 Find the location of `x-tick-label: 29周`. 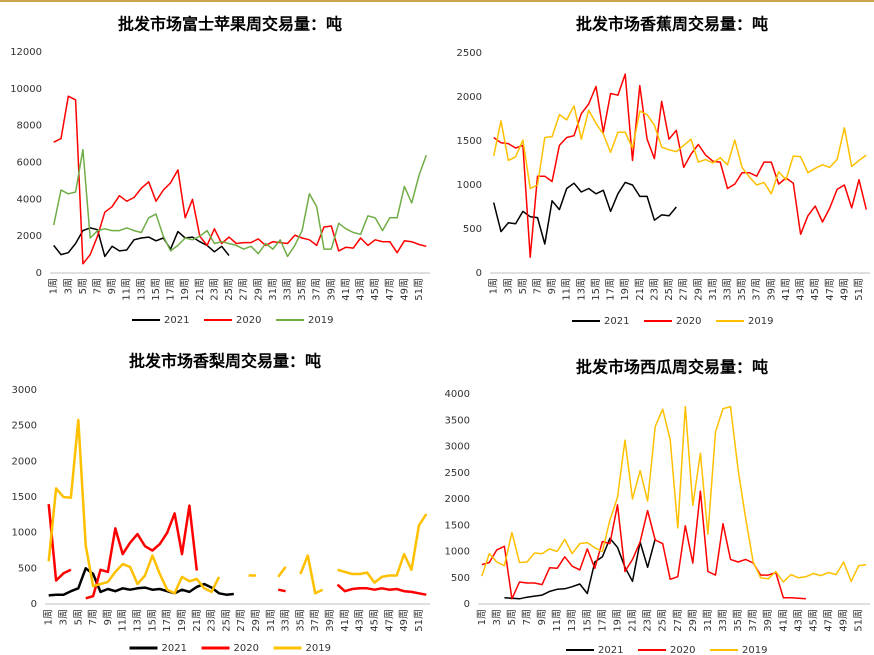

x-tick-label: 29周 is located at coordinates (698, 289).